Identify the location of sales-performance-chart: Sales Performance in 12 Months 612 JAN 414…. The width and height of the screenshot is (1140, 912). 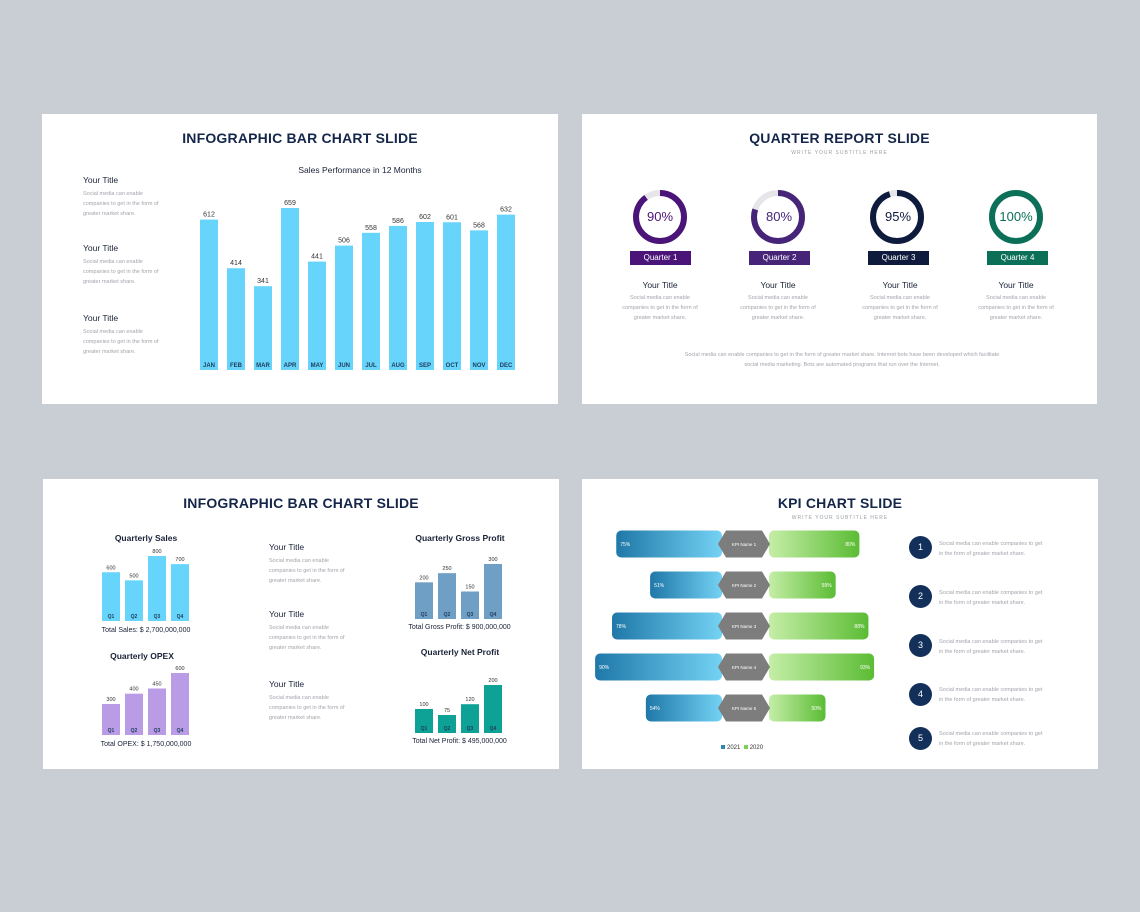
(357, 267).